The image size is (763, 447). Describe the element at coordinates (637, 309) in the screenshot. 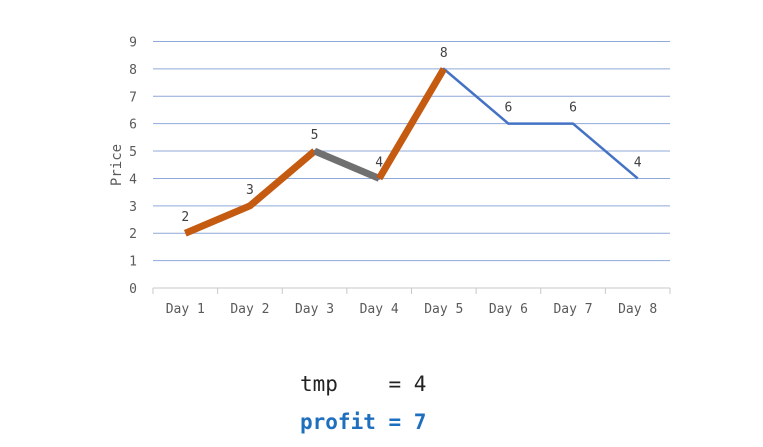

I see `x-tick-day-8: Day 8` at that location.